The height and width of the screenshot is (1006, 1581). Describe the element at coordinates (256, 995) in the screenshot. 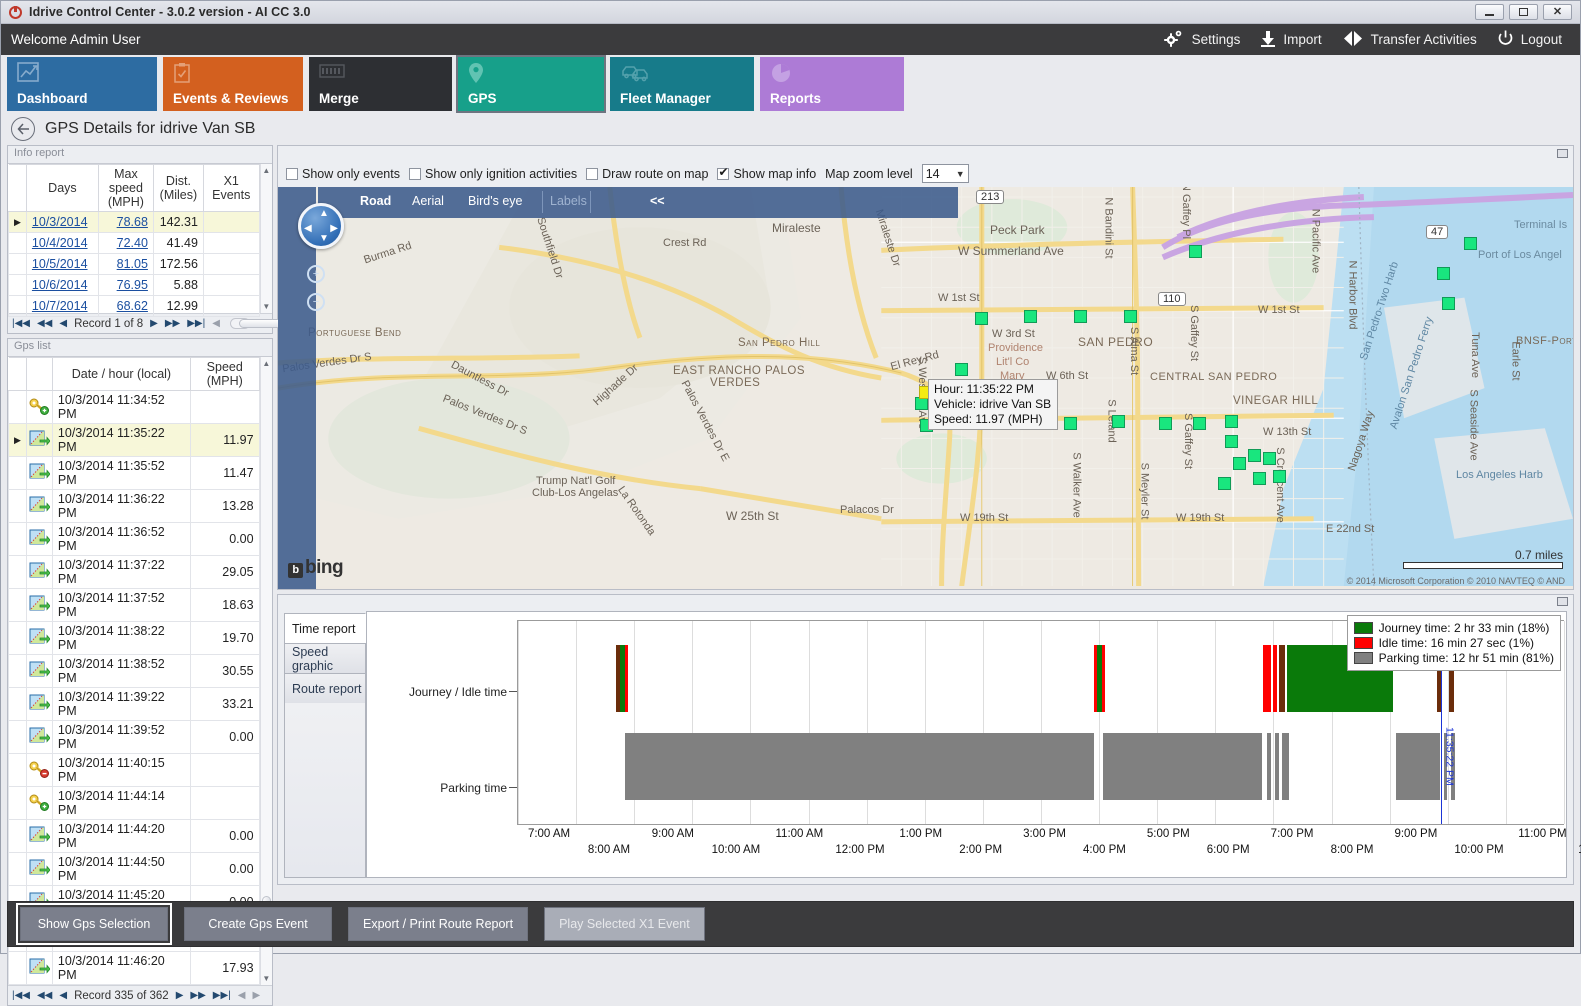

I see `hscroll-right: ▶` at that location.